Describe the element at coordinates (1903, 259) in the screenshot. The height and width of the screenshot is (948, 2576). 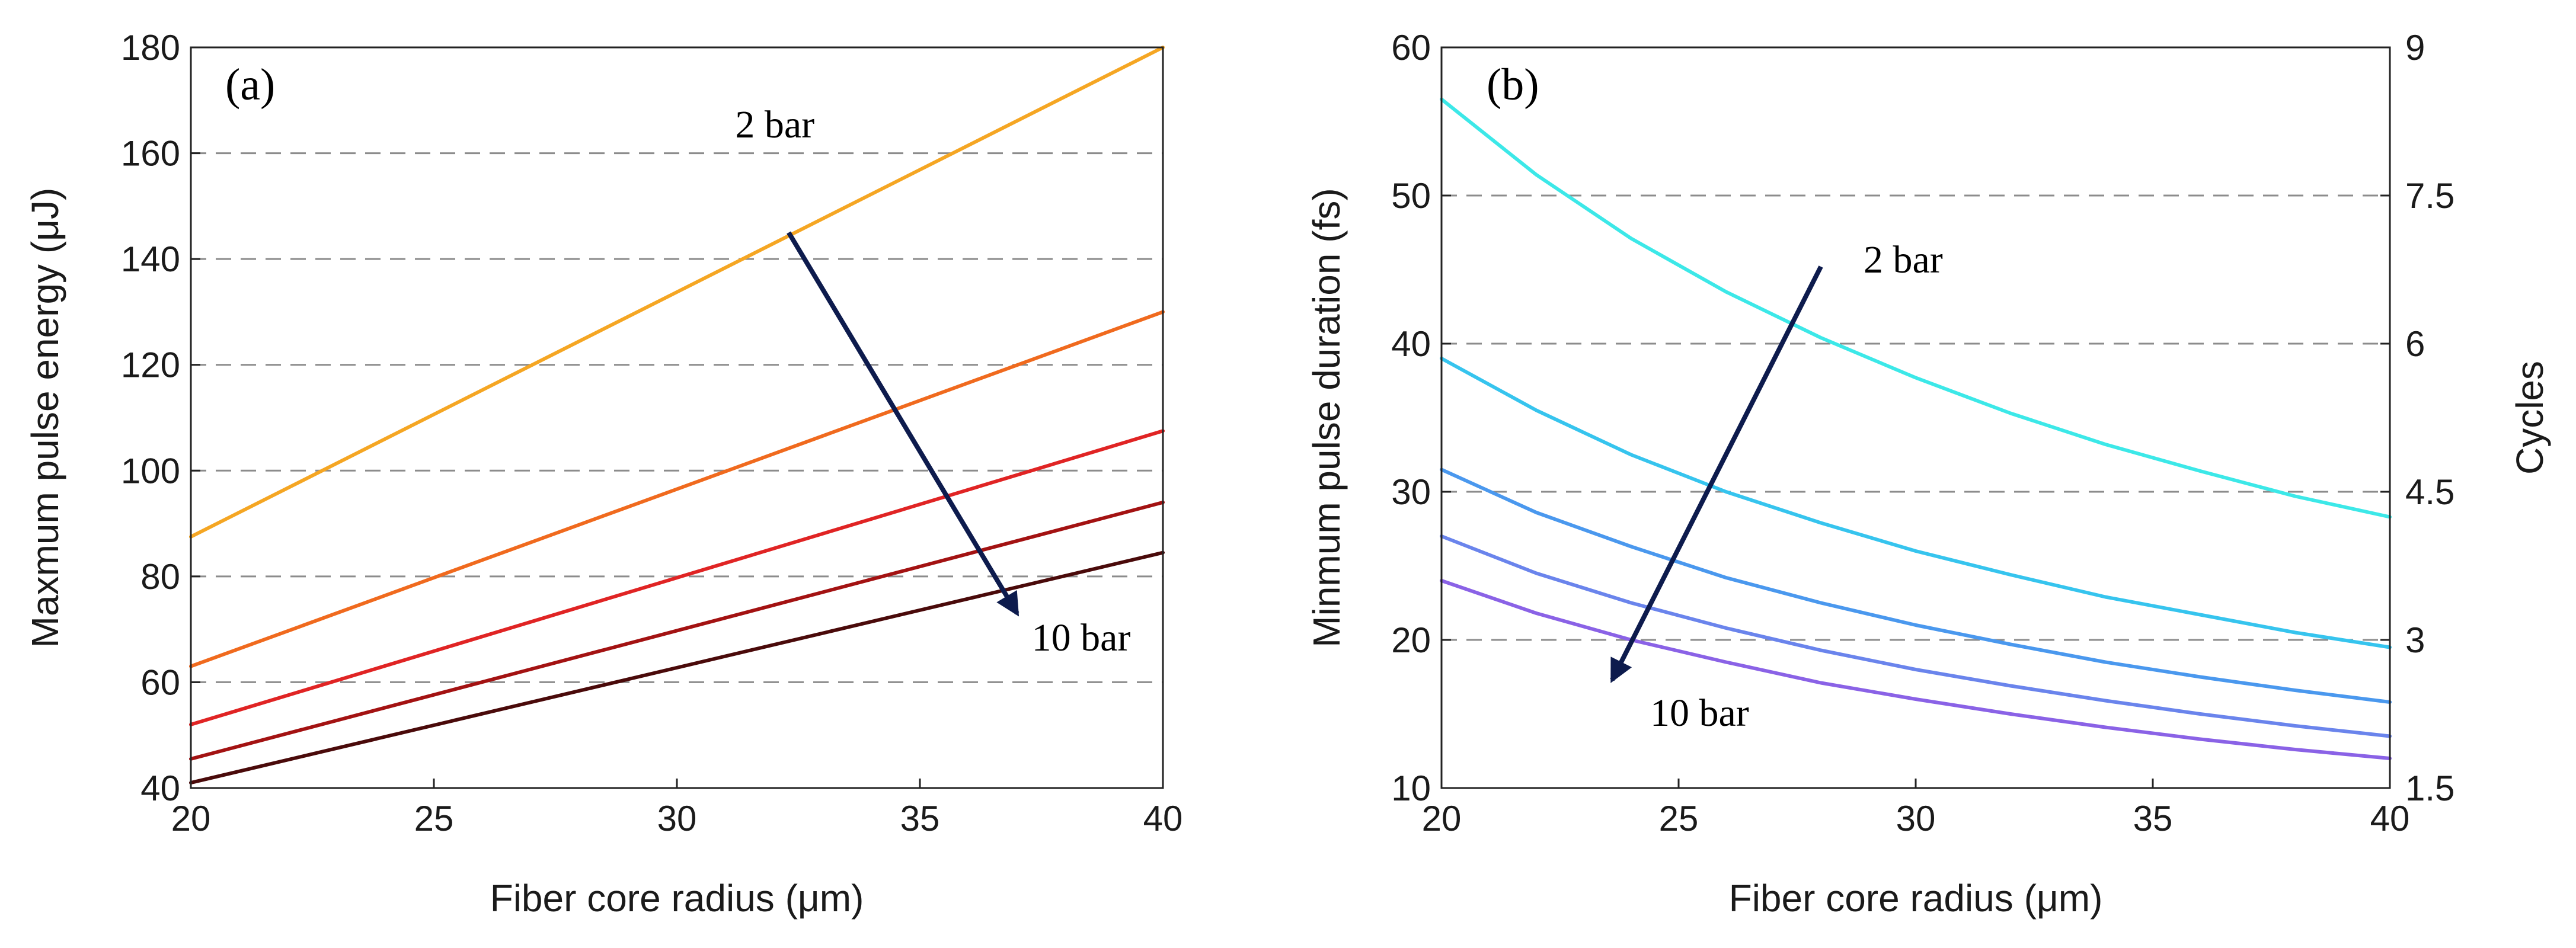
I see `panel-b-annotation-2-bar: 2 bar` at that location.